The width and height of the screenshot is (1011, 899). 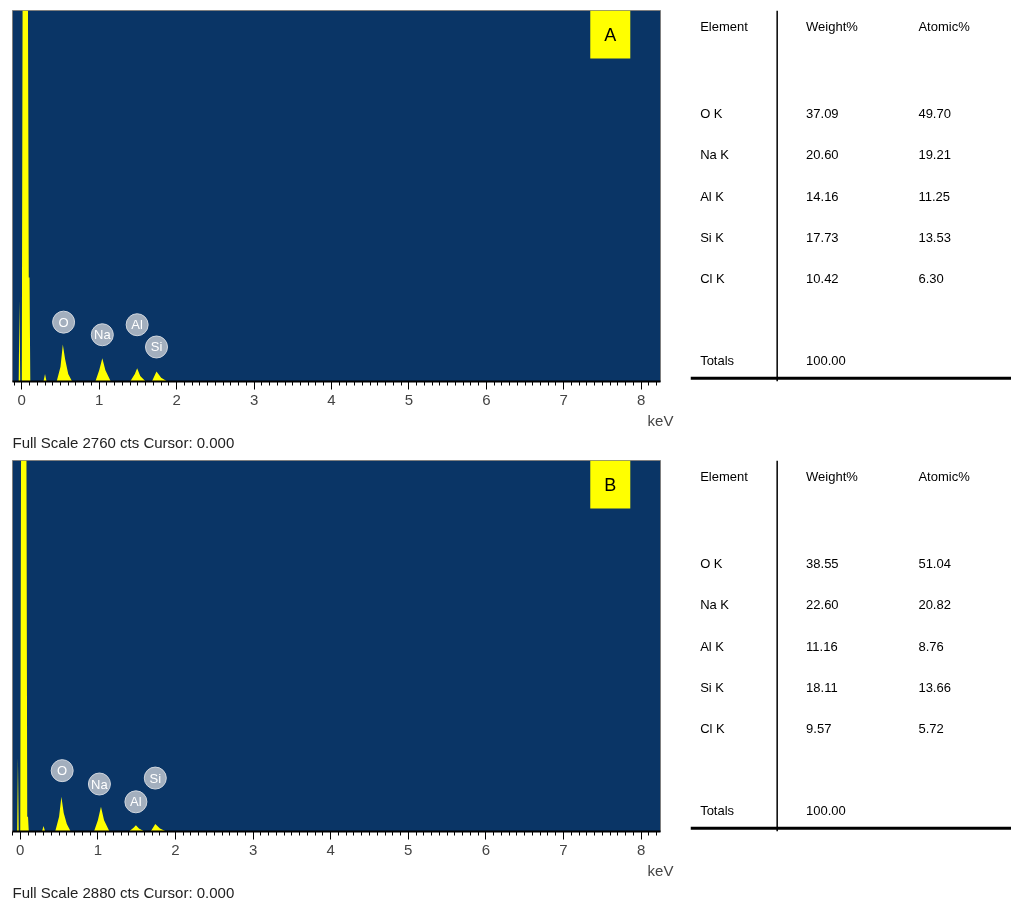 I want to click on text: 20.60, so click(x=822, y=155).